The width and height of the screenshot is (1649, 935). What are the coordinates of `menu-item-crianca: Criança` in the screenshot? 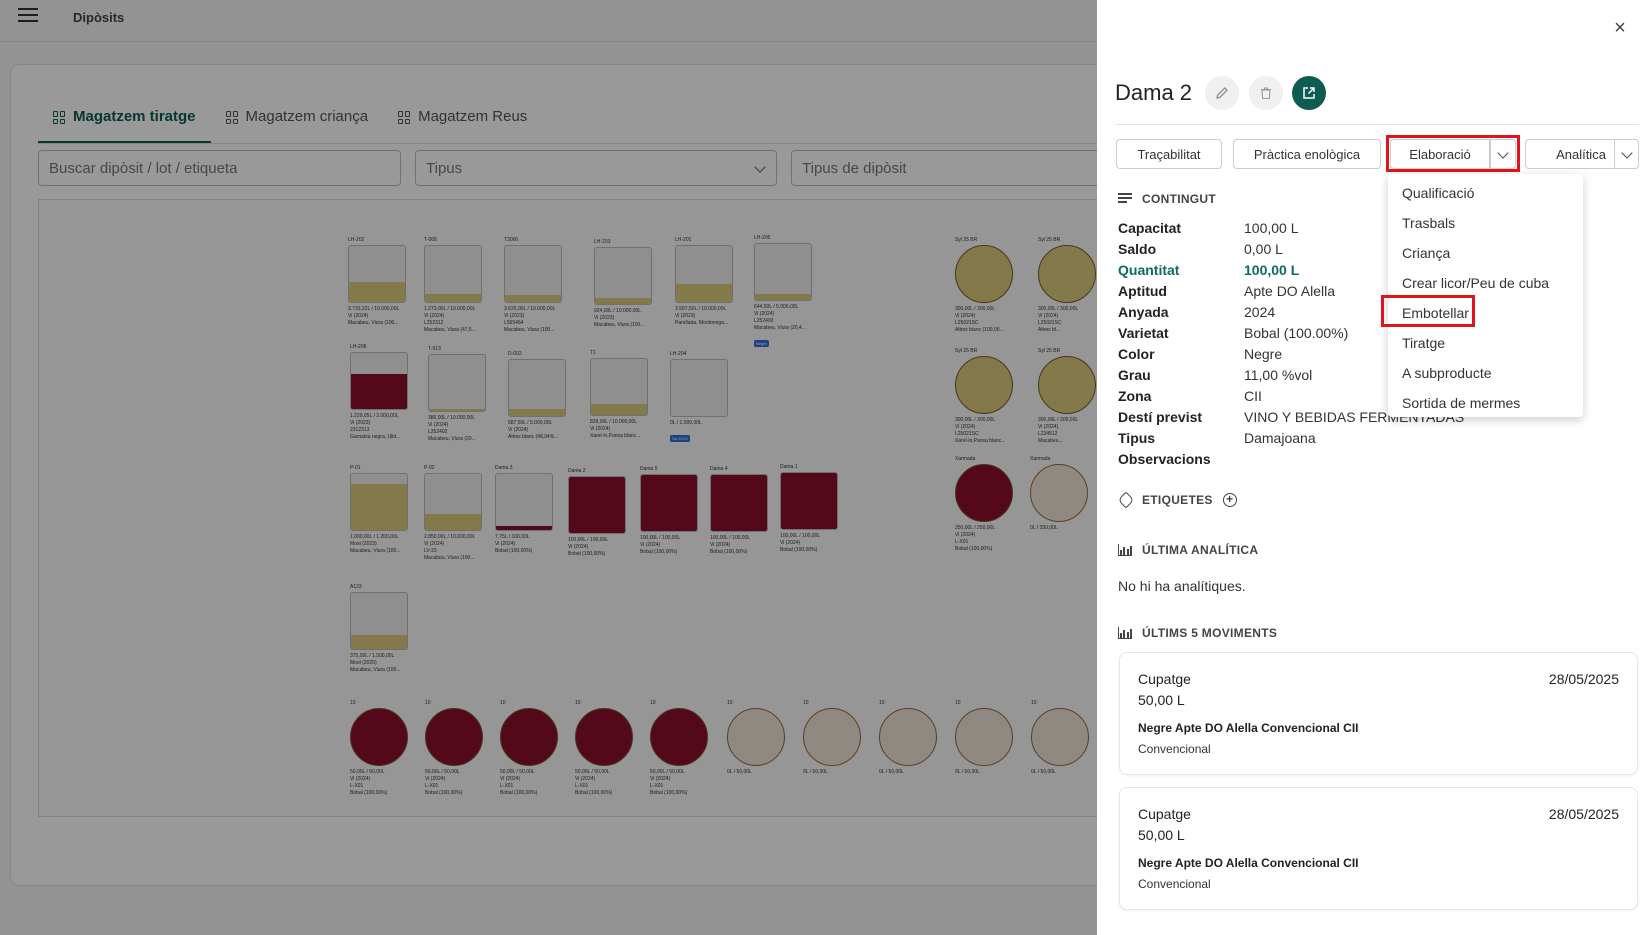 It's located at (1426, 253).